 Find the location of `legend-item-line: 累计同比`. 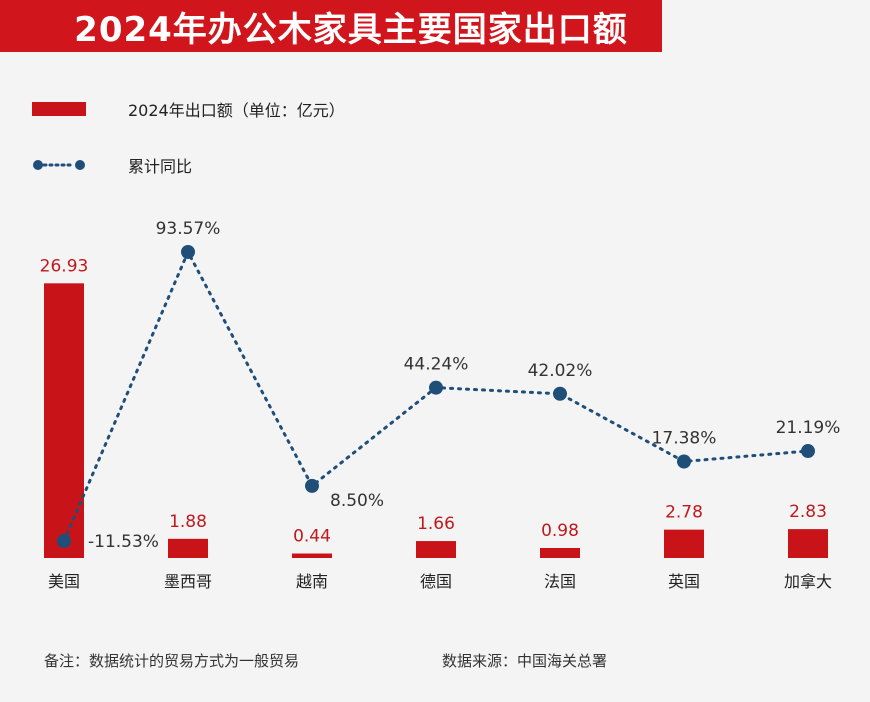

legend-item-line: 累计同比 is located at coordinates (188, 165).